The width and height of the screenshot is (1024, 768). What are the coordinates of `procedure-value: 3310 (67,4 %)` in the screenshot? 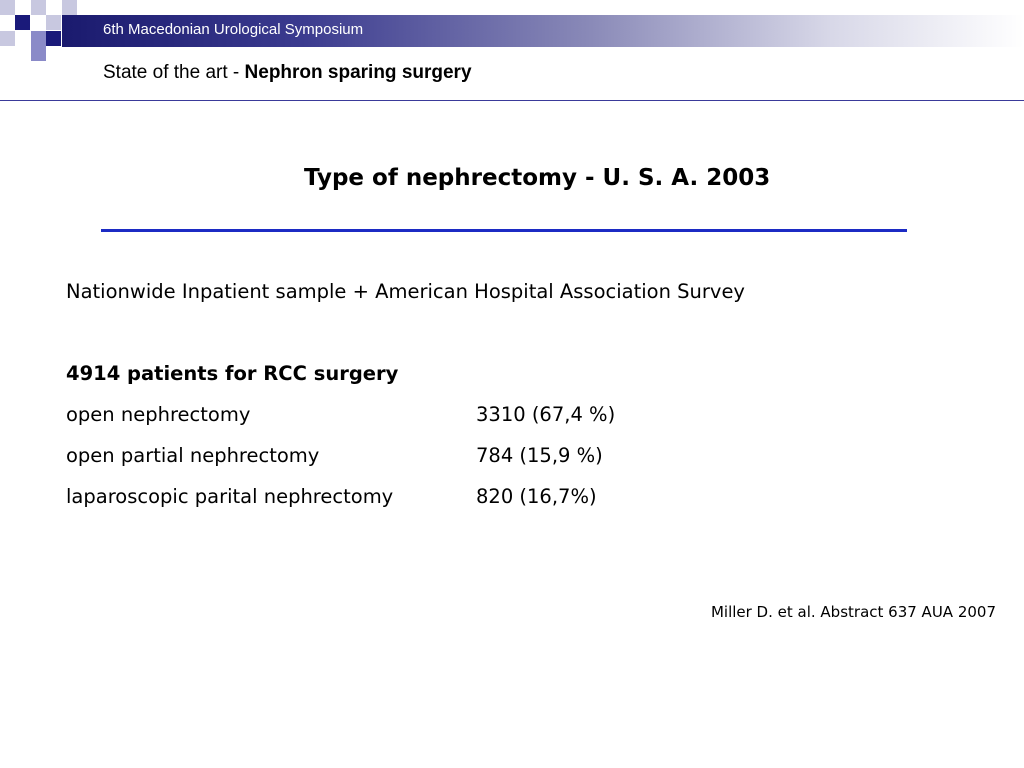 It's located at (546, 414).